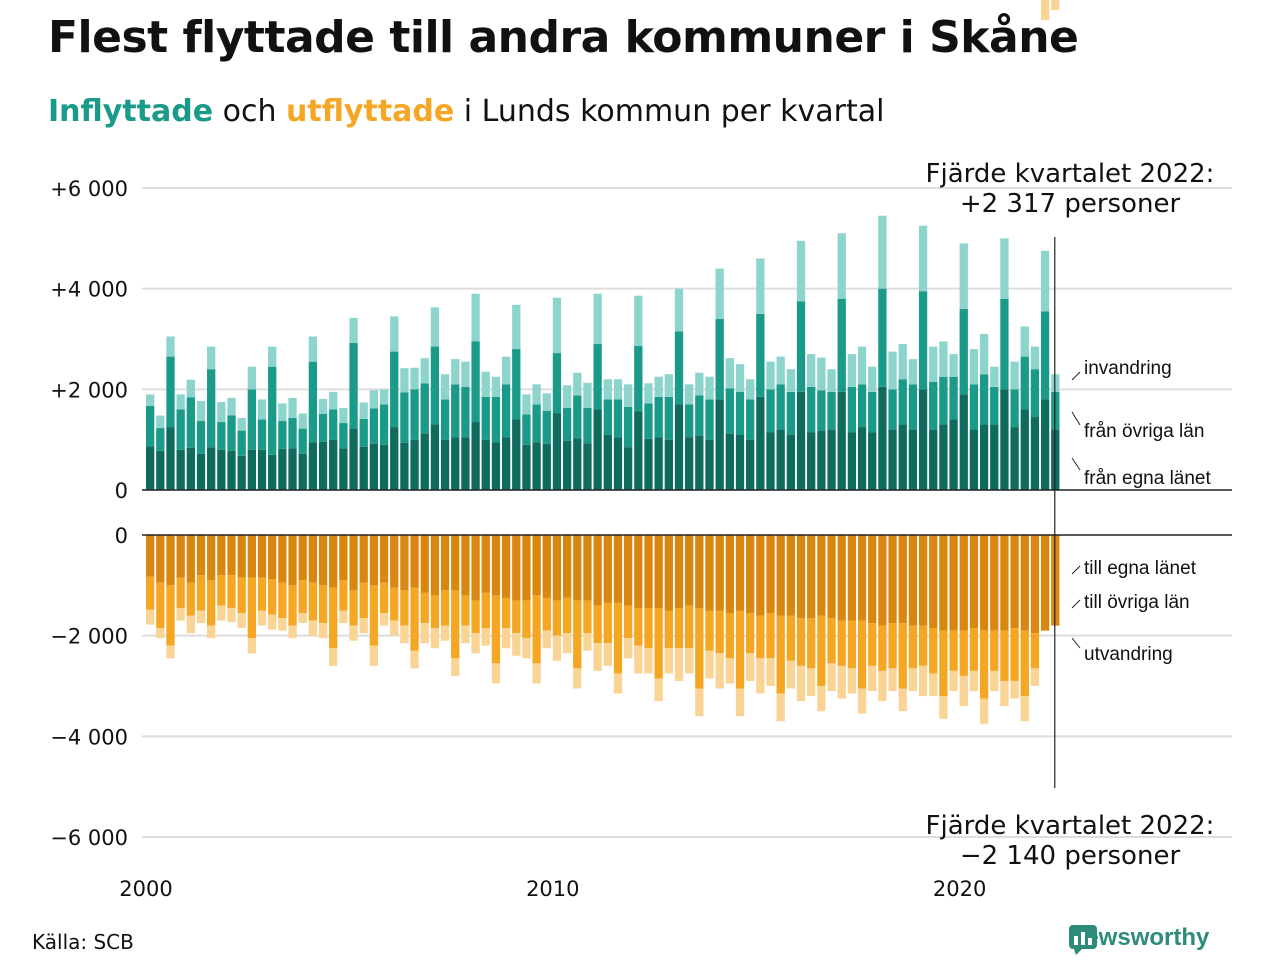 The height and width of the screenshot is (960, 1280). What do you see at coordinates (89, 838) in the screenshot?
I see `y-tick-label-bottom: −6 000` at bounding box center [89, 838].